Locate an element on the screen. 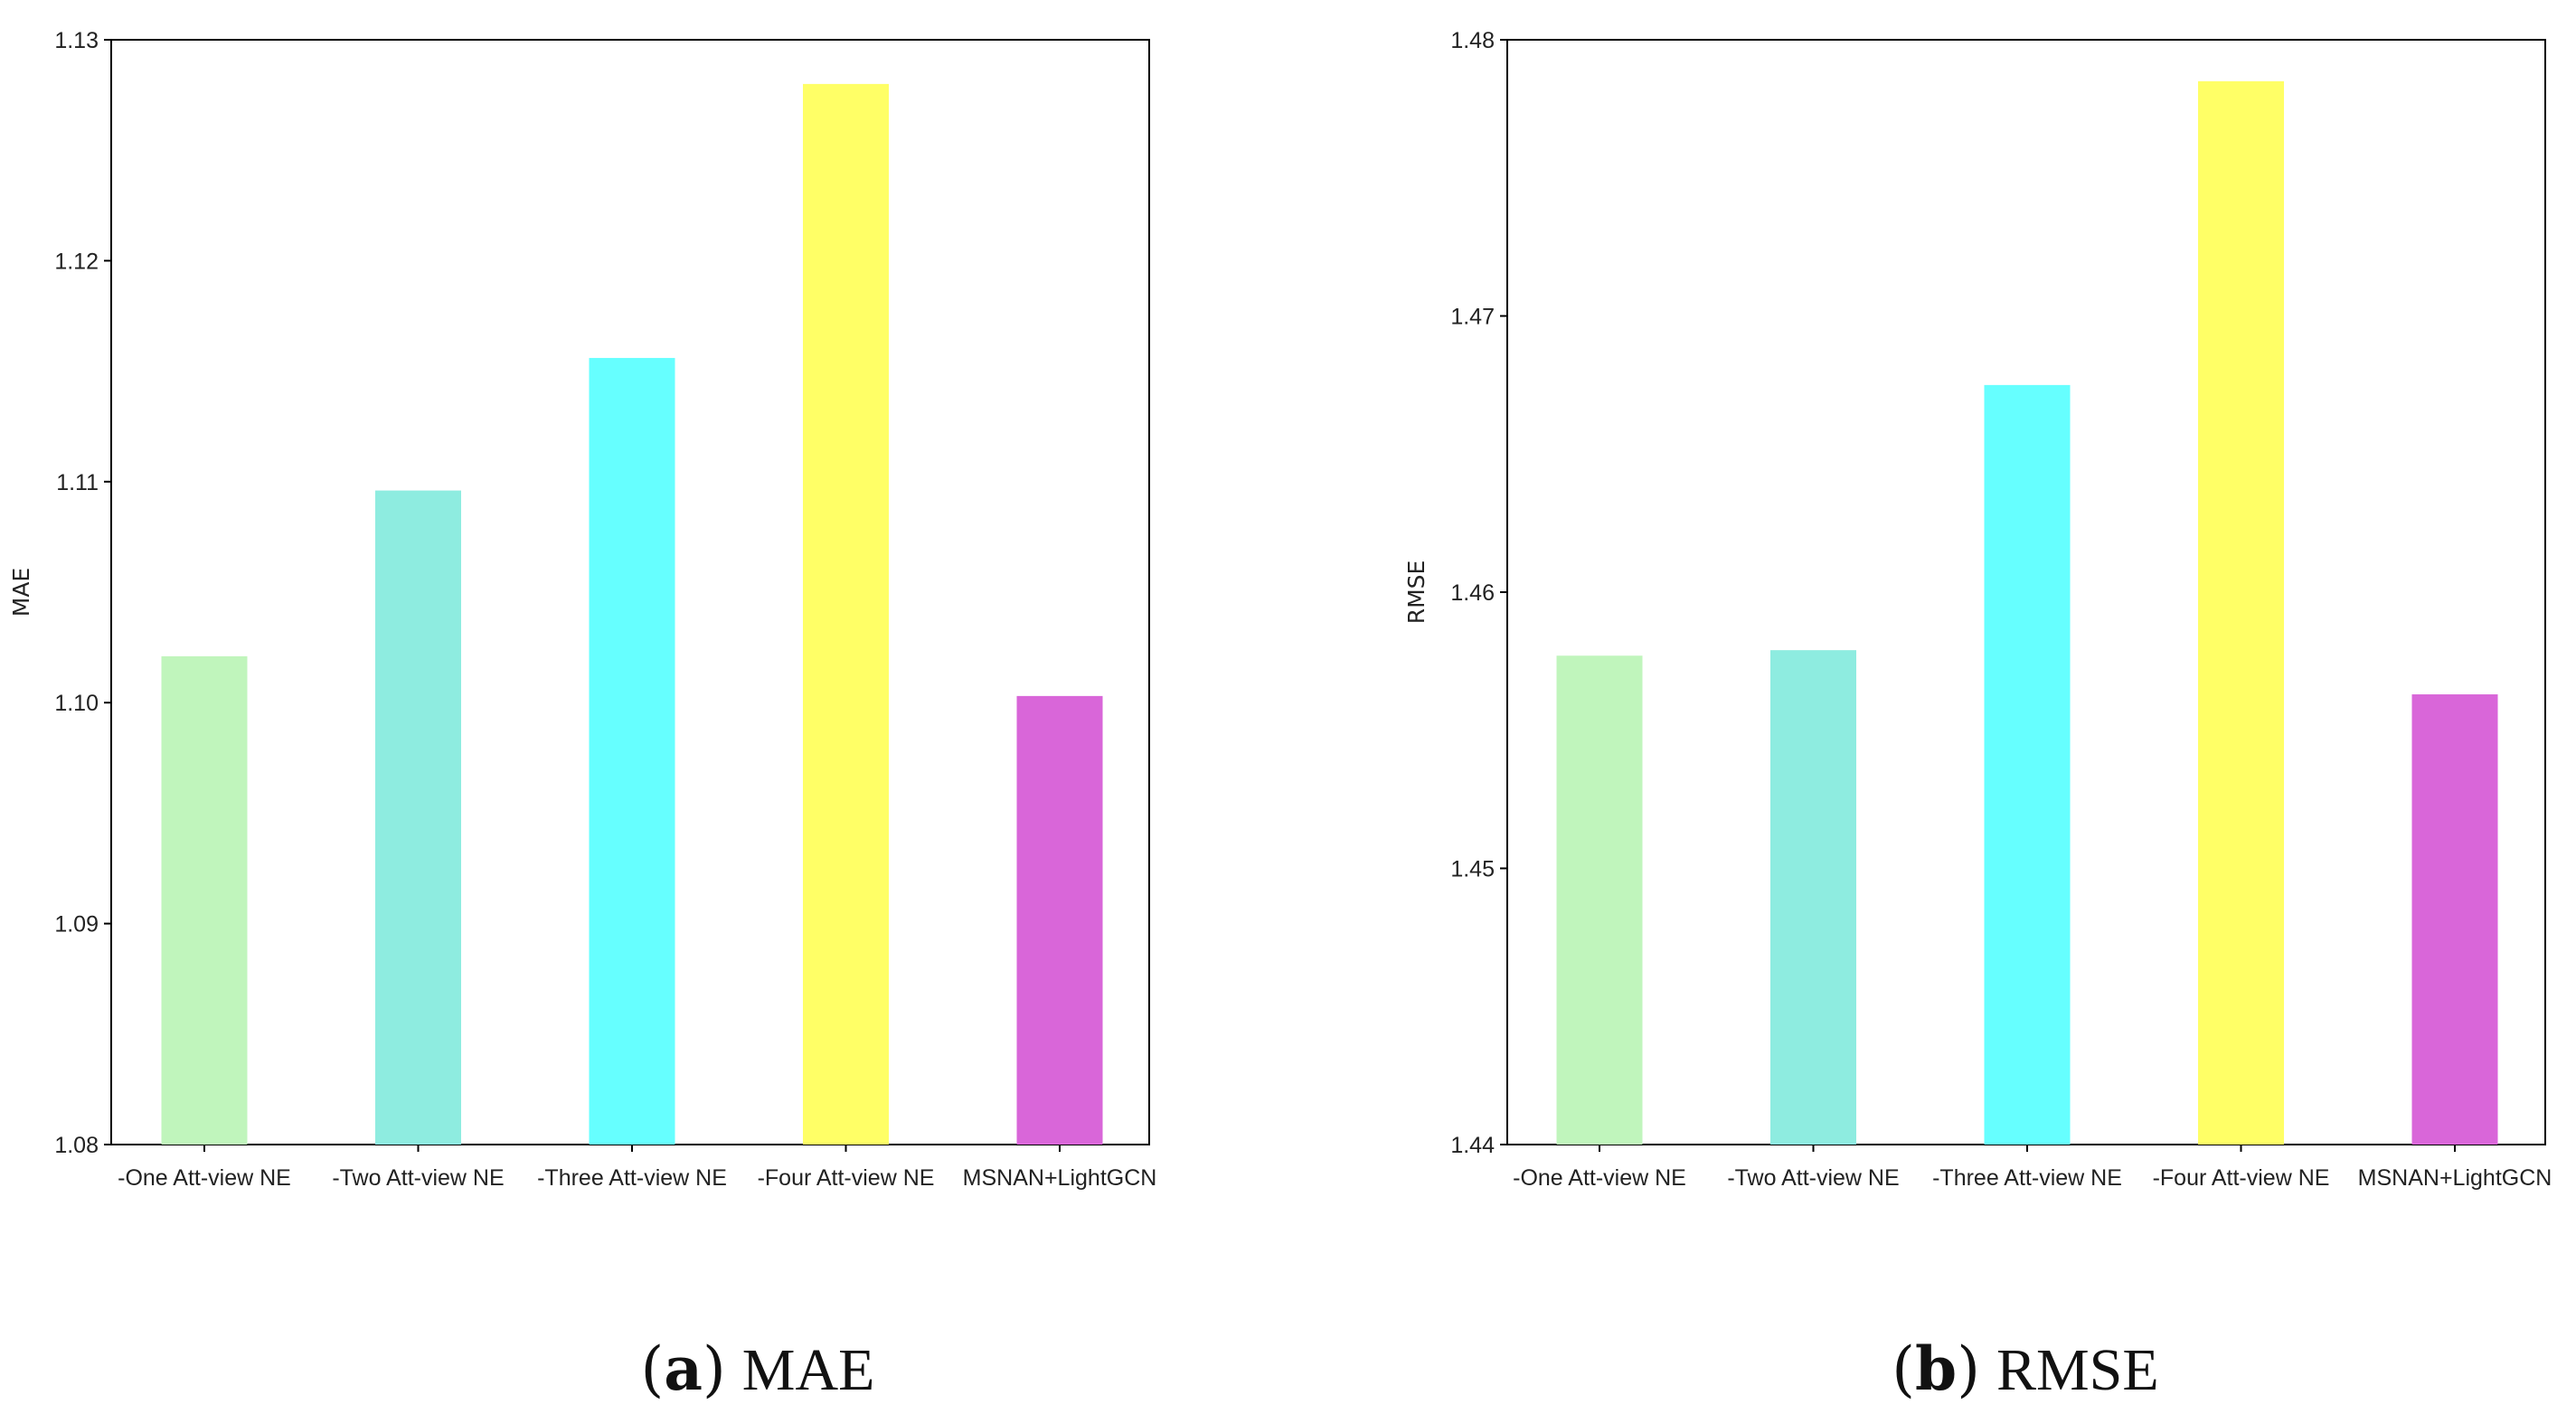  y-tick-label: 1.08 is located at coordinates (76, 1145).